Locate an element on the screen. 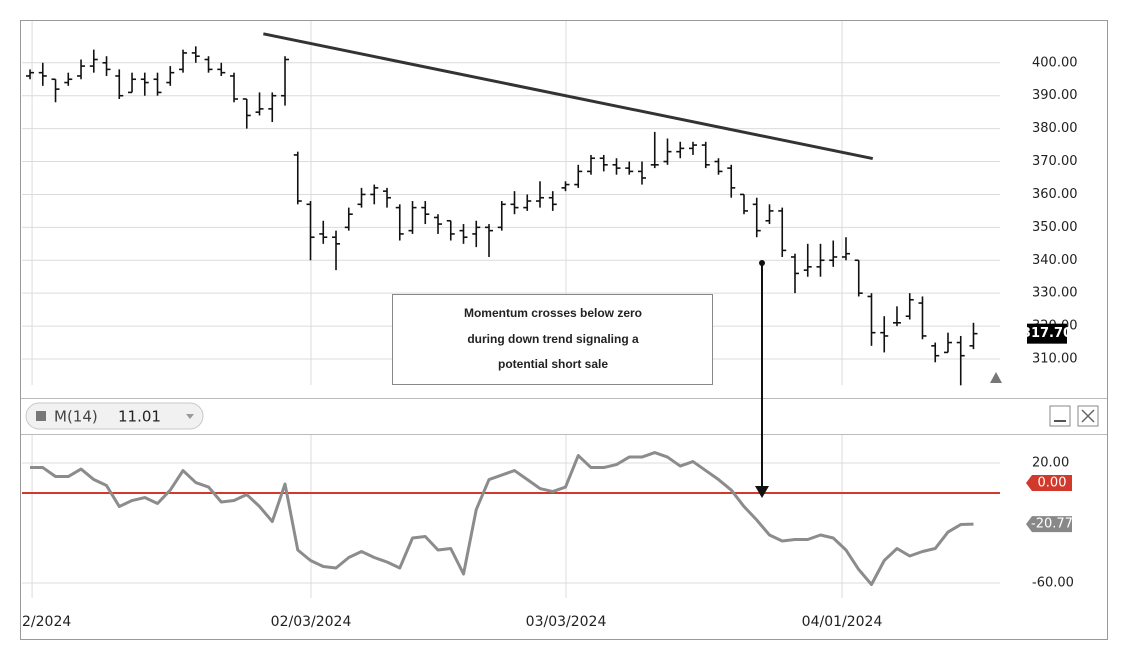 Image resolution: width=1143 pixels, height=658 pixels. arrow-head is located at coordinates (762, 492).